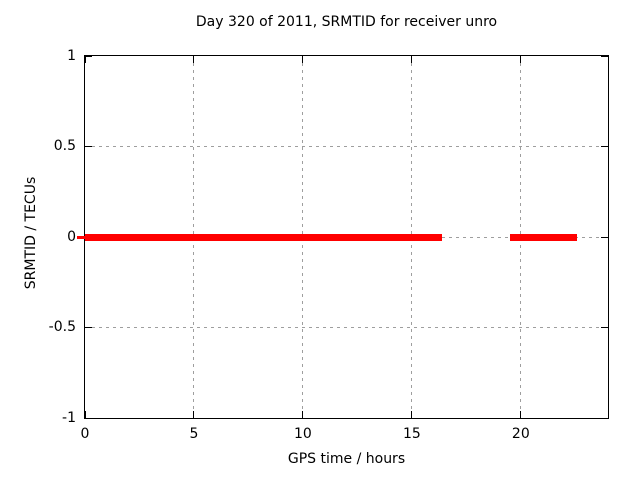  Describe the element at coordinates (71, 236) in the screenshot. I see `y-tick-label: 0` at that location.